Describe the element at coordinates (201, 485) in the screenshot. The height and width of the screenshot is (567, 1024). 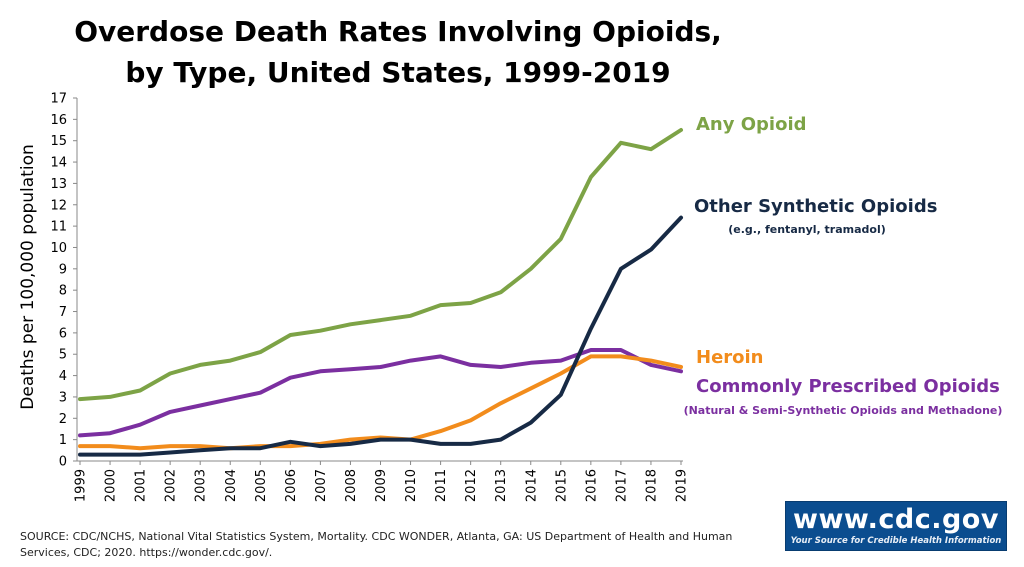
I see `x-tick-label: 2003` at that location.